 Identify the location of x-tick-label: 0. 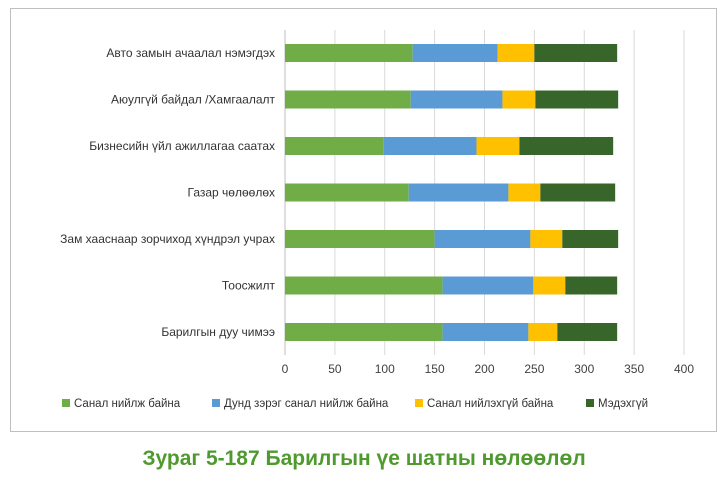
(285, 369).